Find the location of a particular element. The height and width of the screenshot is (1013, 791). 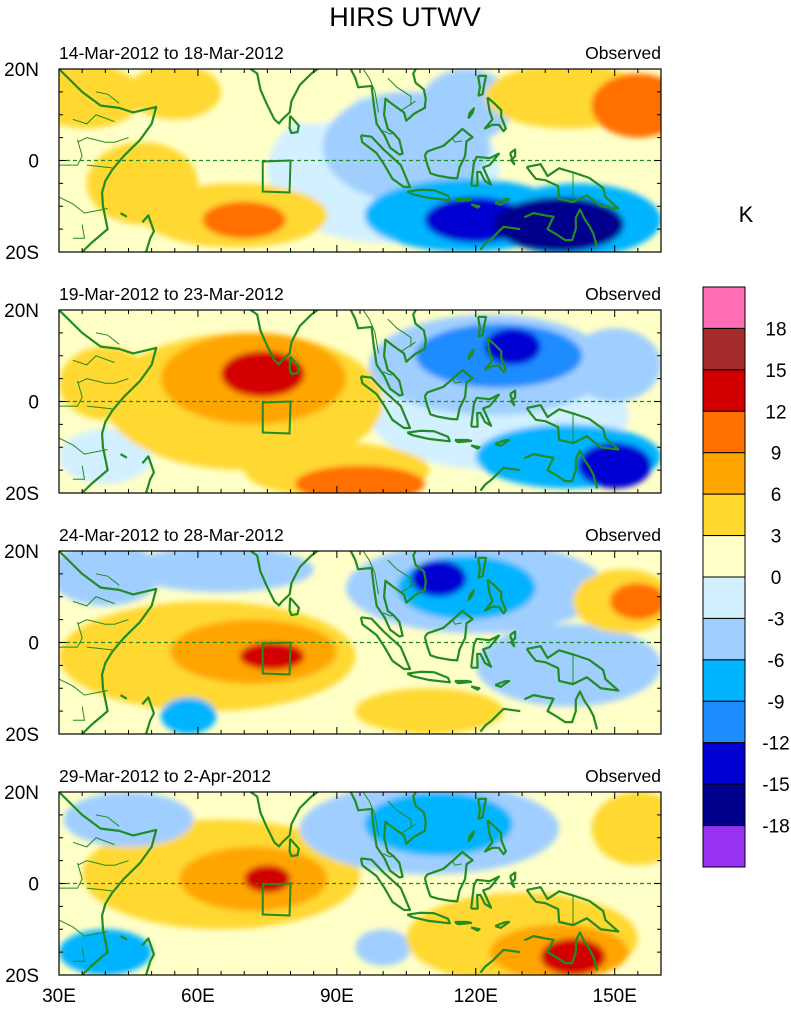

colorbar: 18 15 12 9 6 3 0 -3 -6 -9 -12 -15 -18 is located at coordinates (746, 577).